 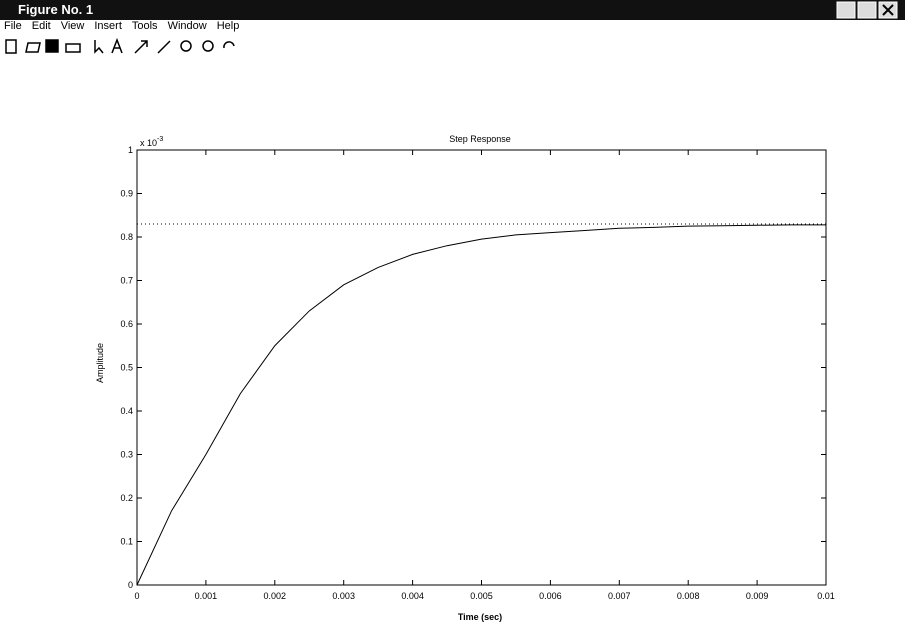 What do you see at coordinates (229, 45) in the screenshot?
I see `rotate-icon` at bounding box center [229, 45].